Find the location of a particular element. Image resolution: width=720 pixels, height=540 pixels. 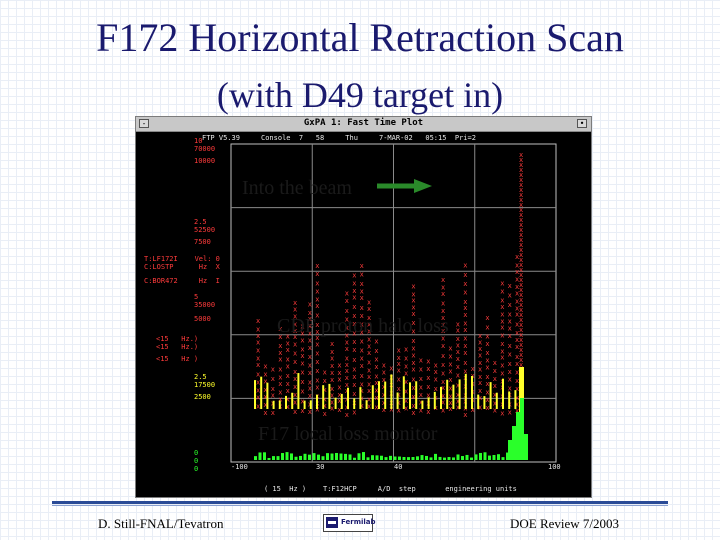

window-maximize-button: • is located at coordinates (582, 123).